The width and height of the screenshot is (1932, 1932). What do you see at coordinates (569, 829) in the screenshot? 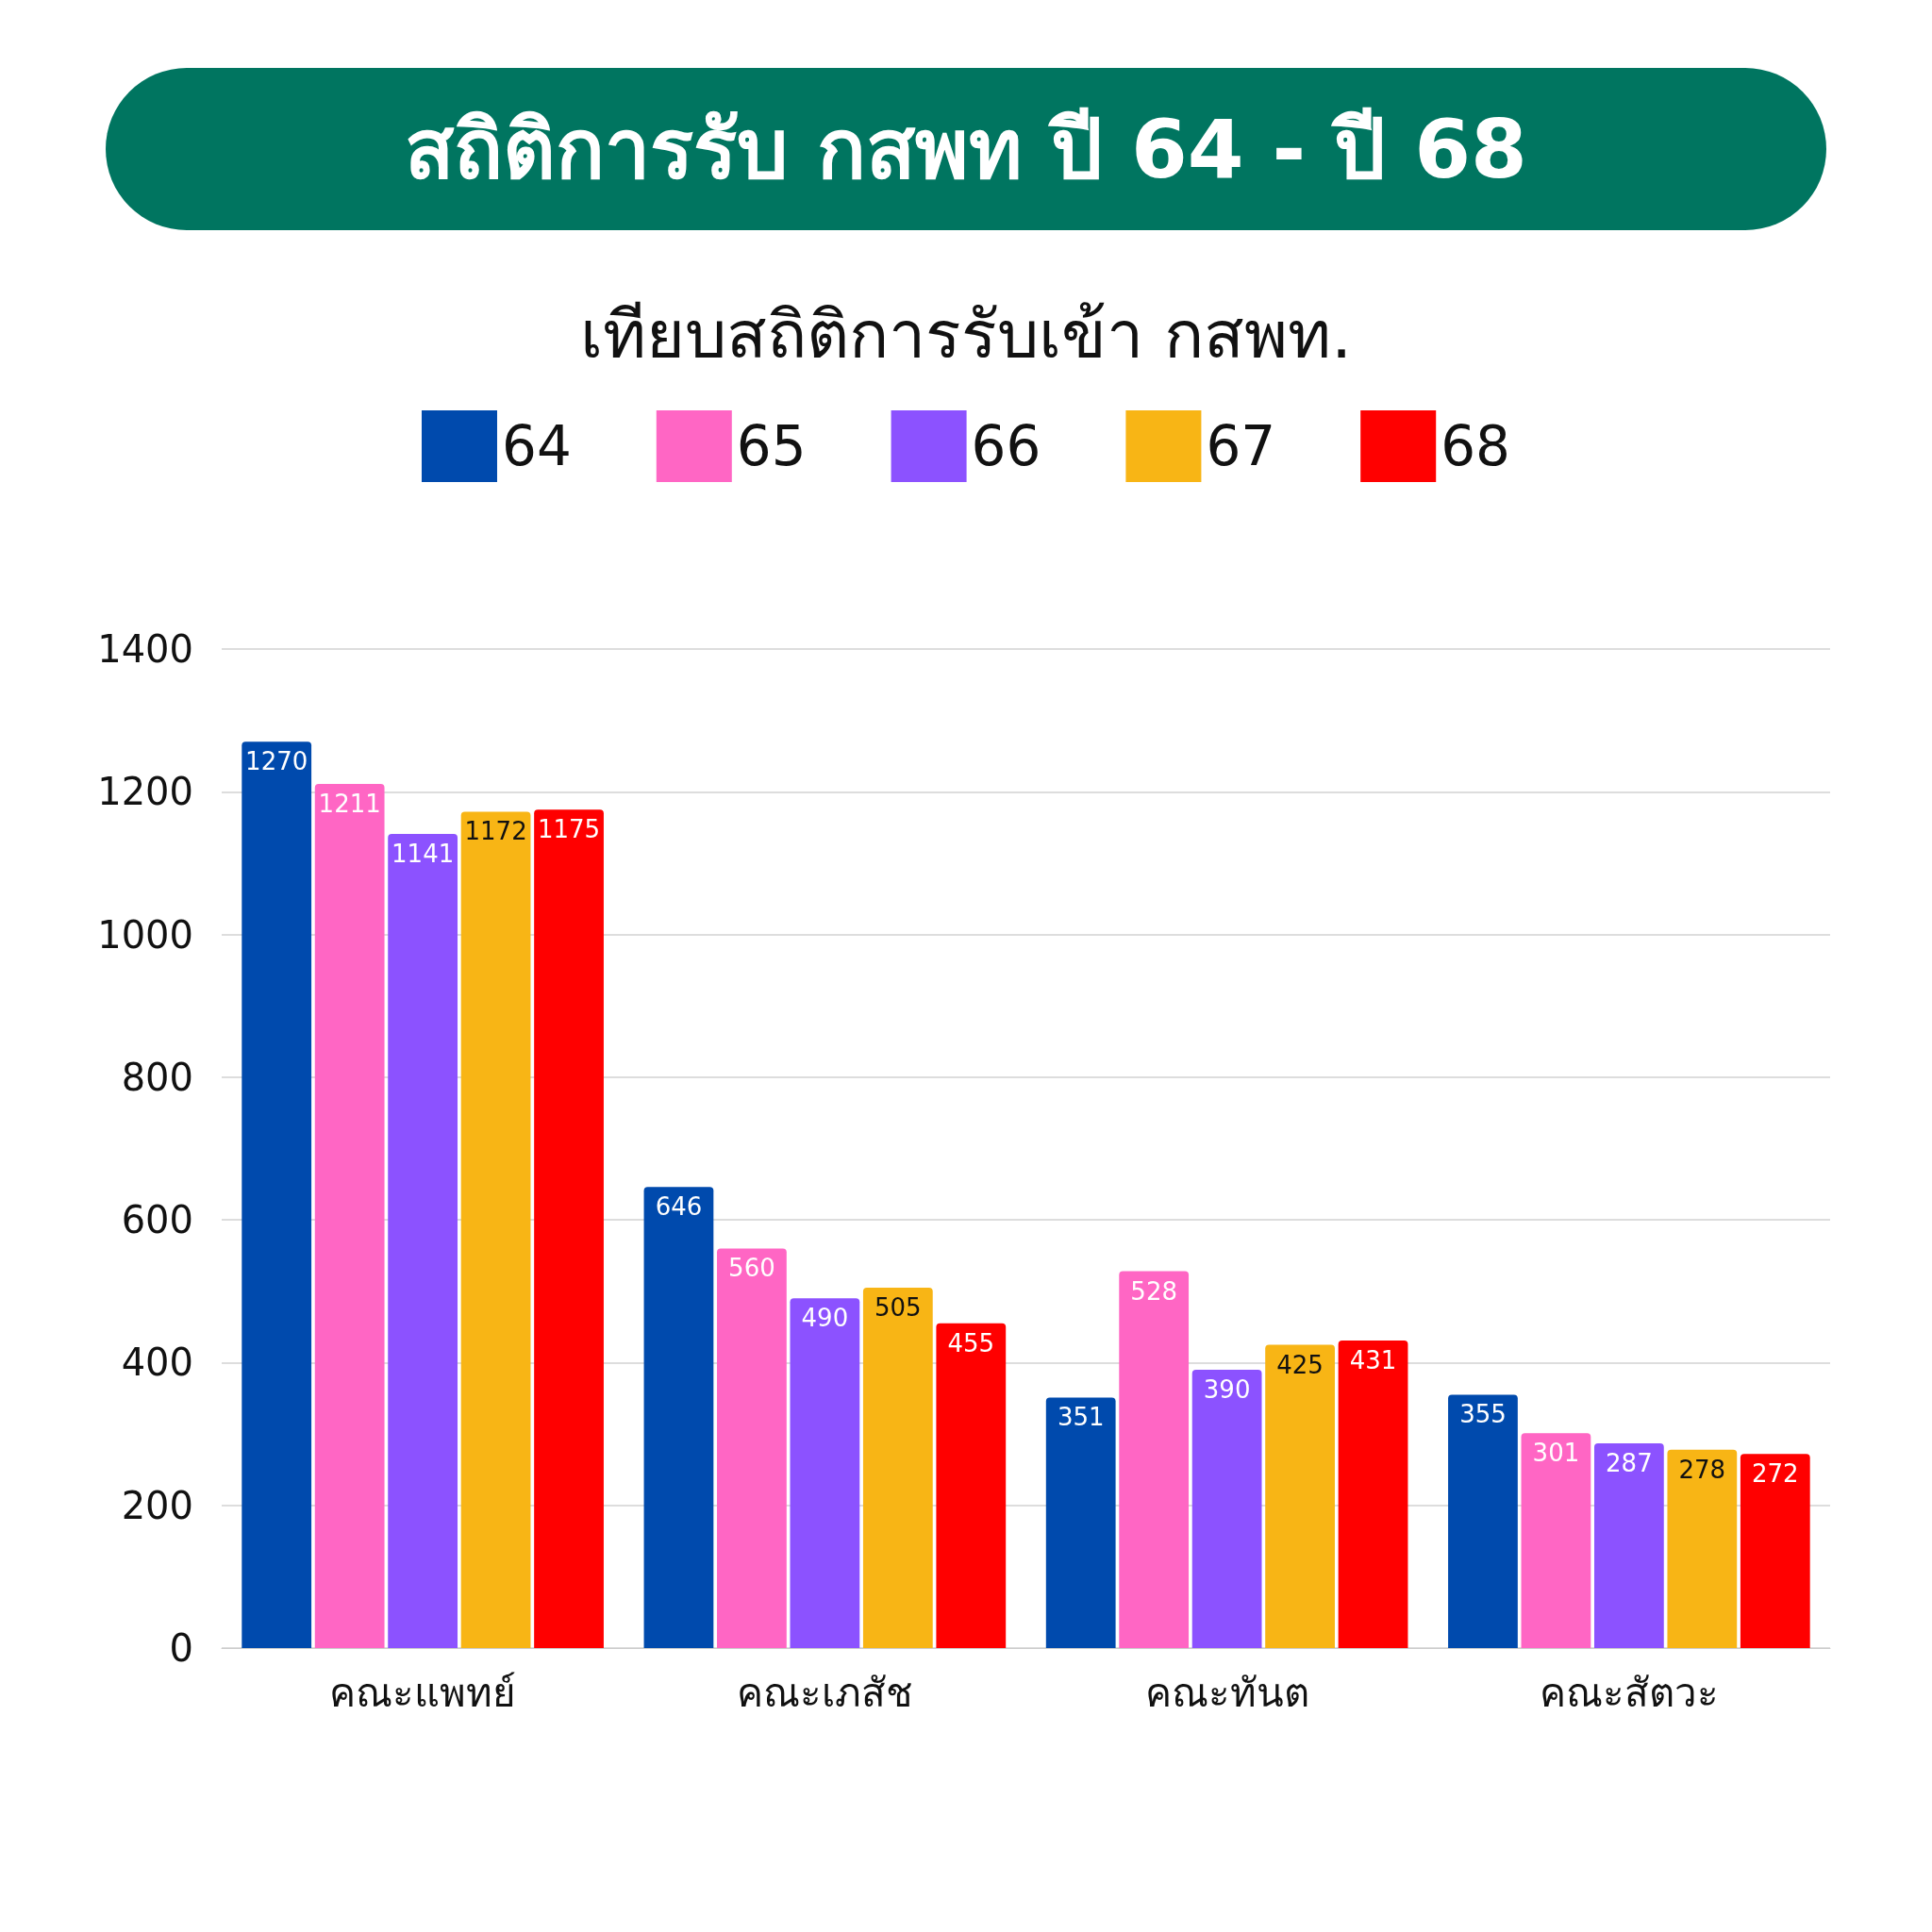
I see `data-label: 1175` at bounding box center [569, 829].